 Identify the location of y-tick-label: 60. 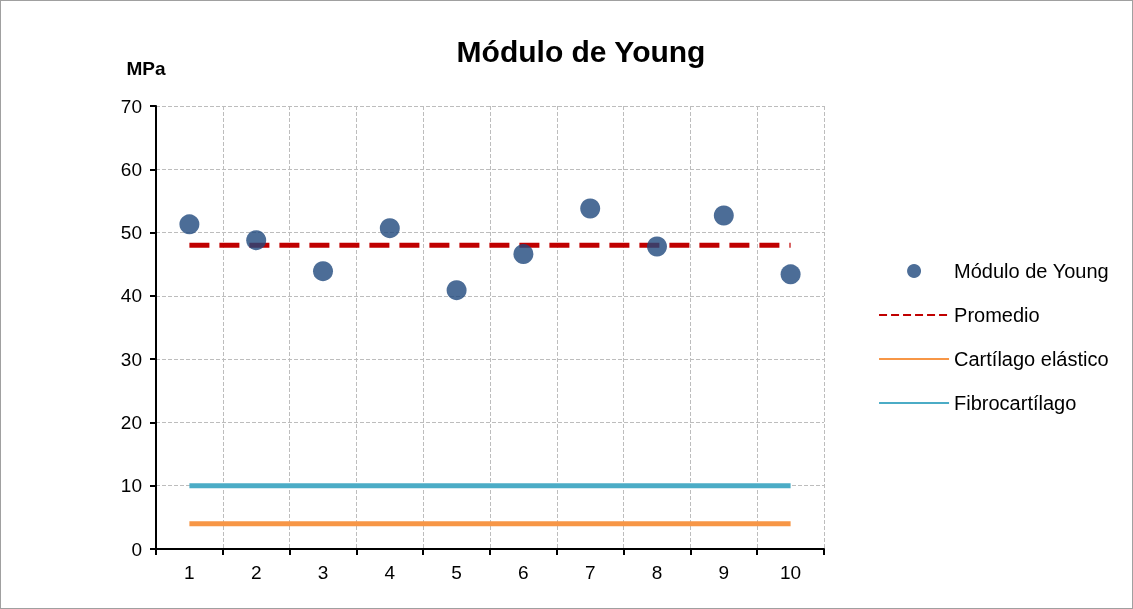
(131, 169).